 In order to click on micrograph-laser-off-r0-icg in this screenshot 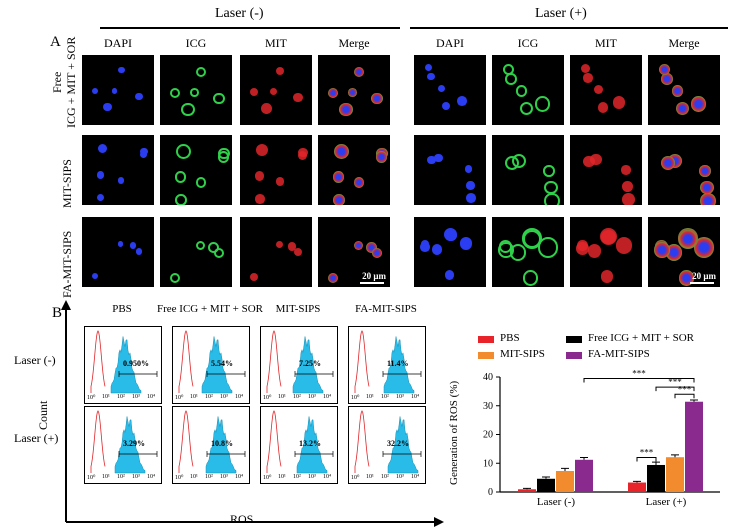, I will do `click(196, 90)`.